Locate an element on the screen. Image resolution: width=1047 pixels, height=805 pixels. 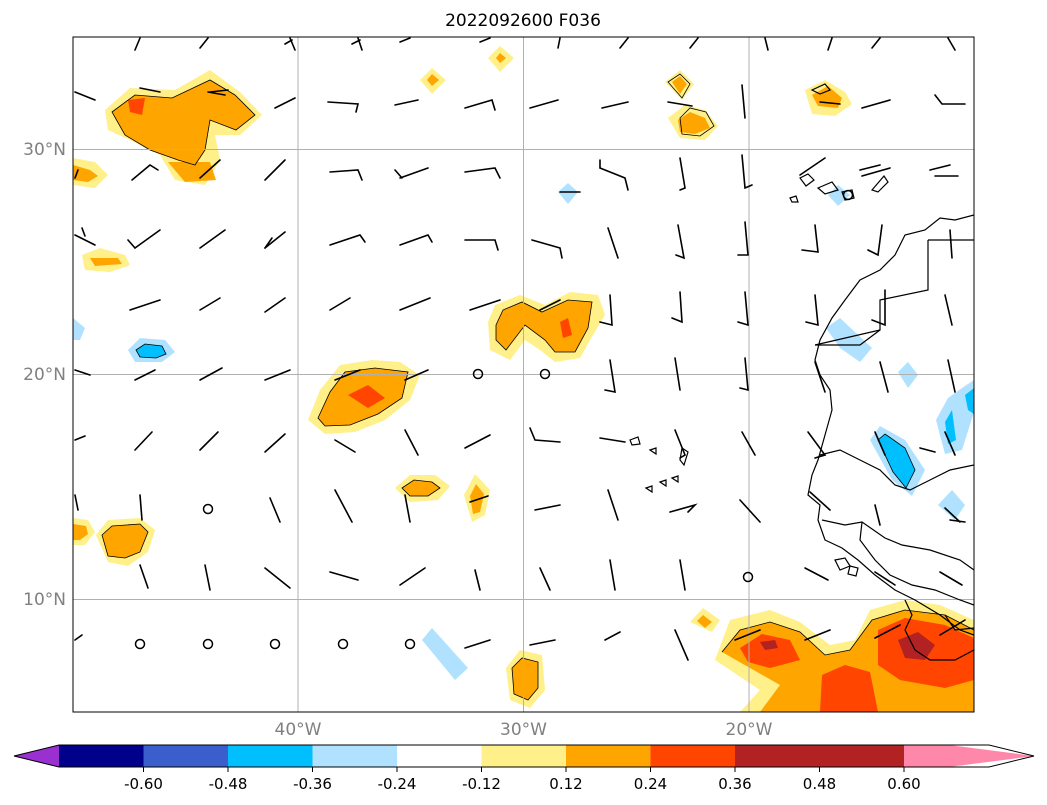
map-title: 2022092600 F036 is located at coordinates (523, 21).